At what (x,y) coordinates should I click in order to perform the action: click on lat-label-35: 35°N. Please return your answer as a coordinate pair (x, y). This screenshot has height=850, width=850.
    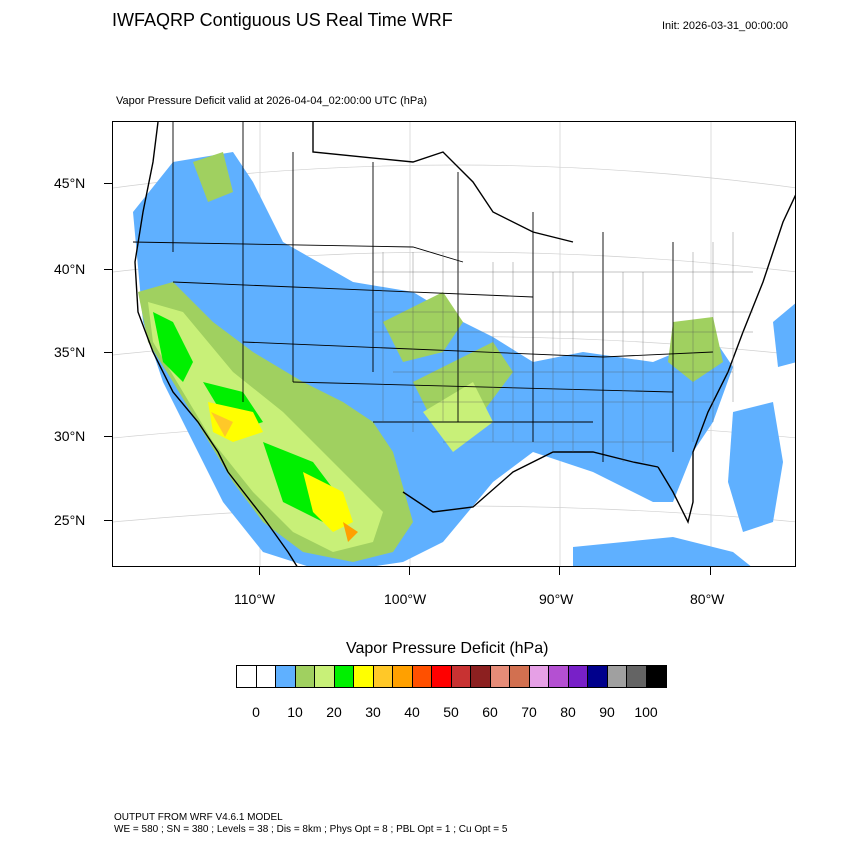
    Looking at the image, I should click on (70, 352).